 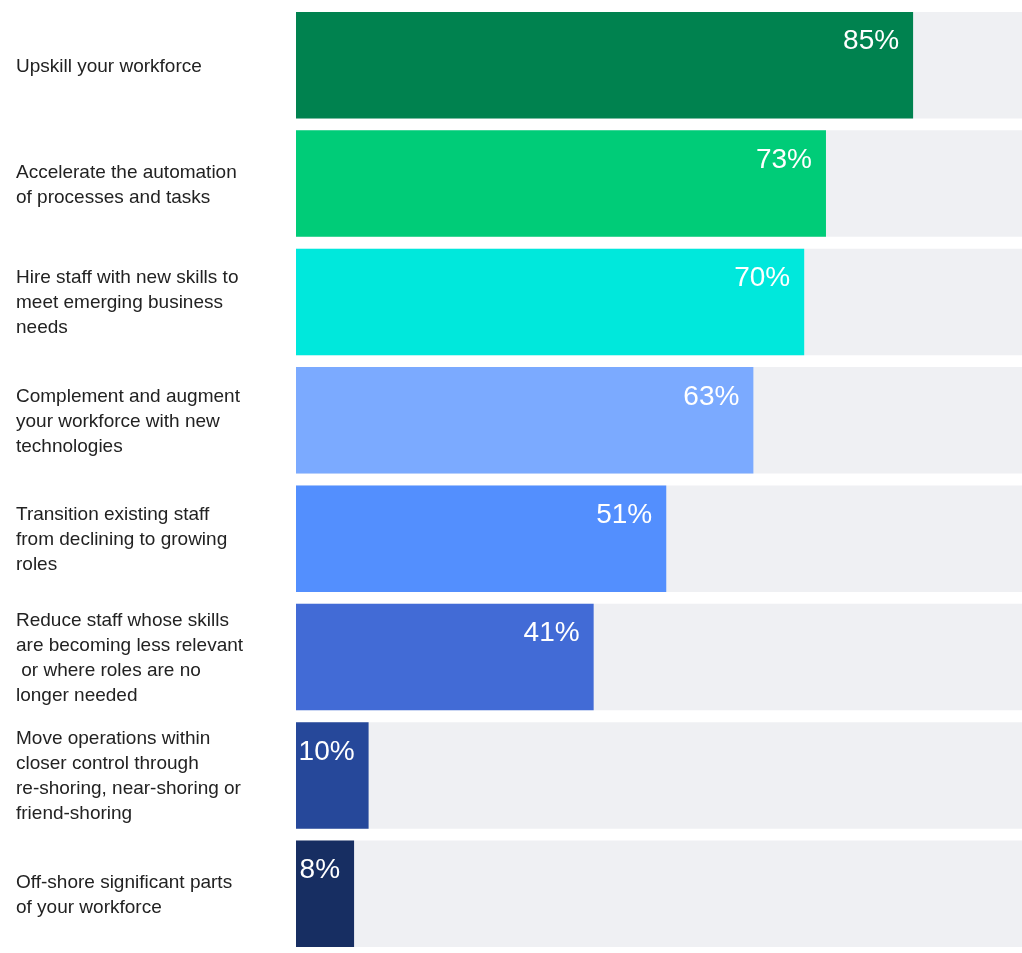 I want to click on data-label: 51%, so click(x=624, y=513).